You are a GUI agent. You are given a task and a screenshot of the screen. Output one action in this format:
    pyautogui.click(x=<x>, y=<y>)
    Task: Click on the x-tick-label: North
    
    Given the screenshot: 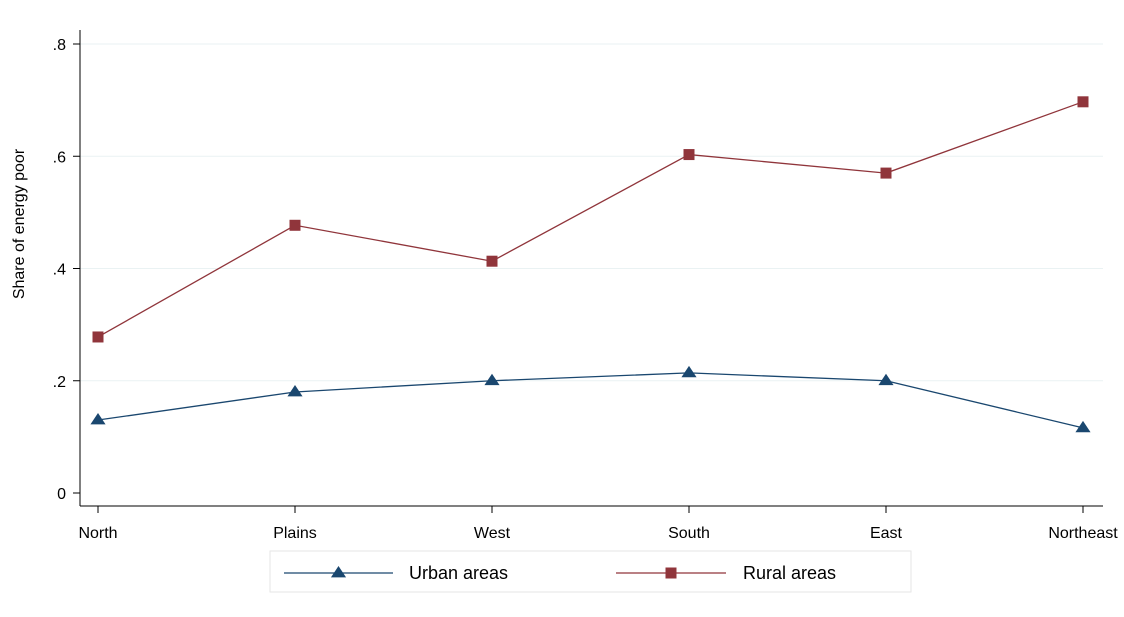 What is the action you would take?
    pyautogui.click(x=97, y=533)
    